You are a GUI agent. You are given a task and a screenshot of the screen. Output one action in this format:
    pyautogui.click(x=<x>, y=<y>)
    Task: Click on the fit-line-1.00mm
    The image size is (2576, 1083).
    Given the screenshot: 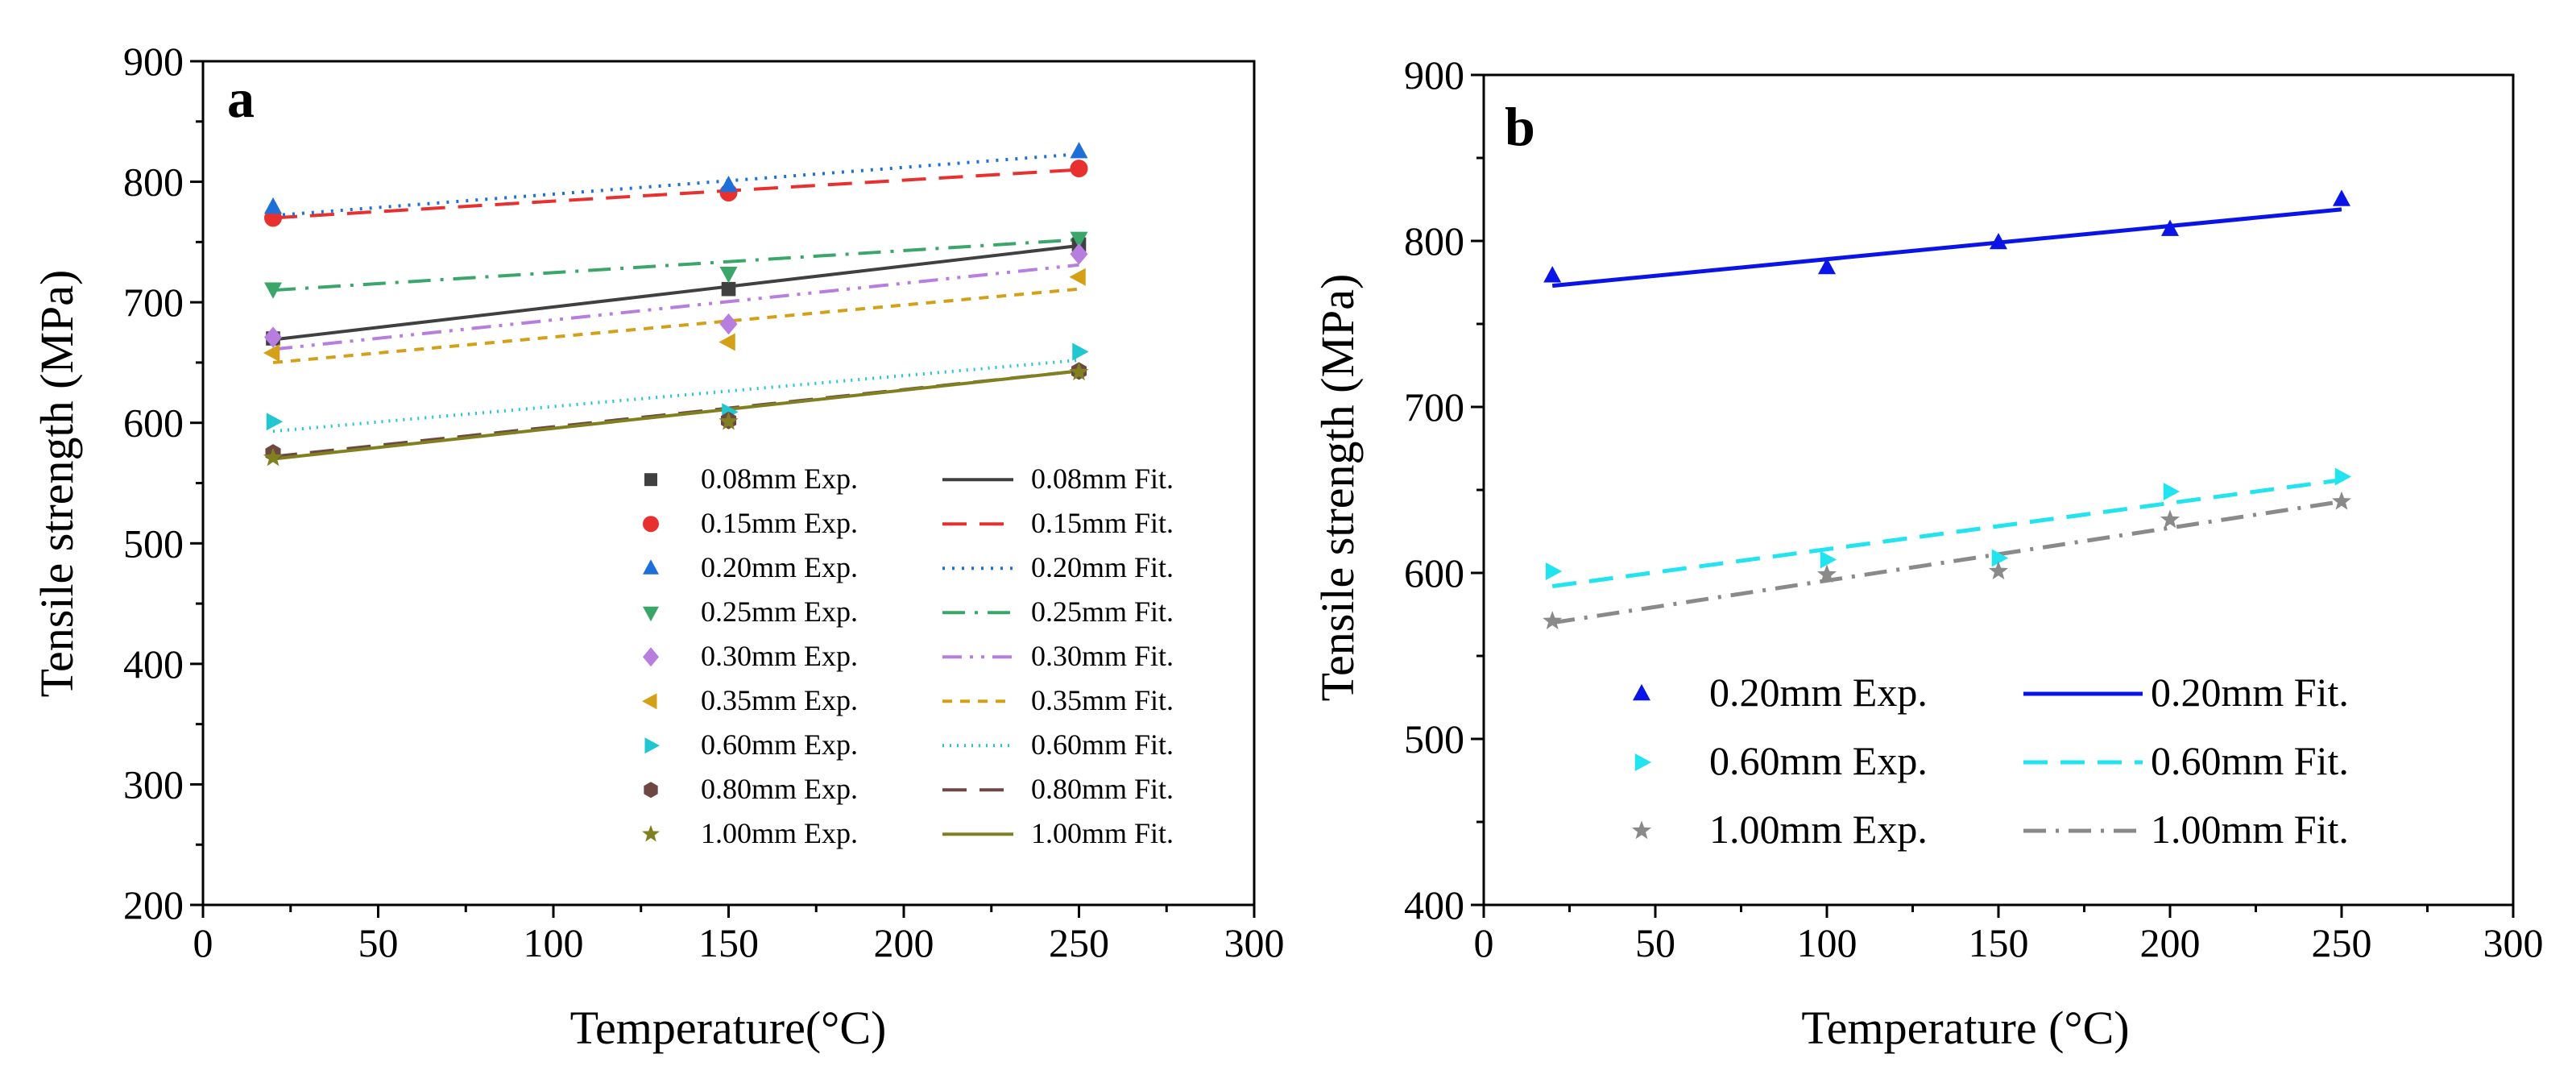 What is the action you would take?
    pyautogui.click(x=1946, y=562)
    